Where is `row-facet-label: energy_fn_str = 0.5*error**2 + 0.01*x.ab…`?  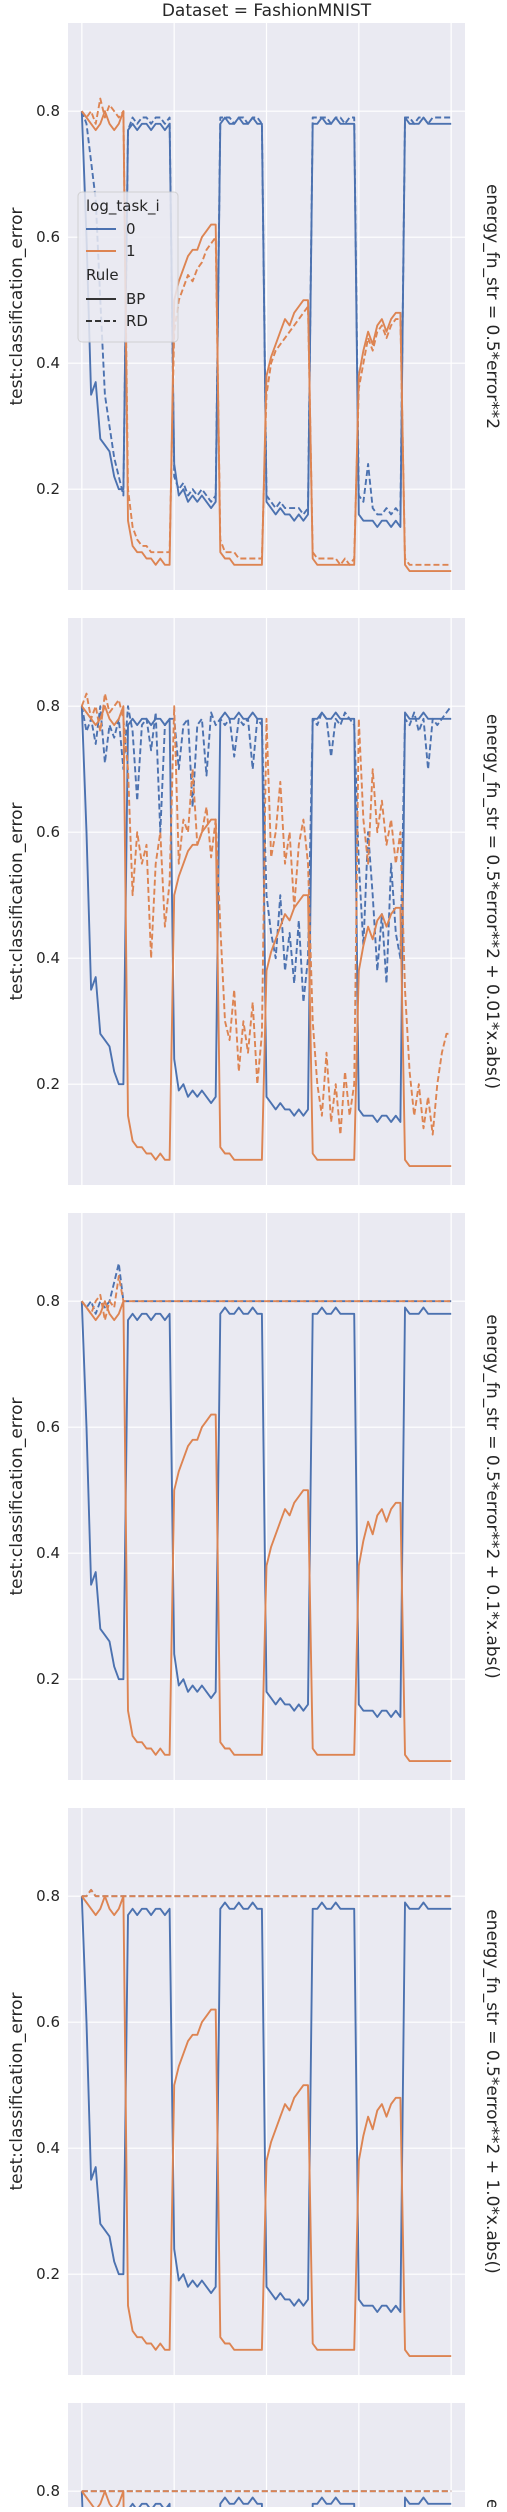 row-facet-label: energy_fn_str = 0.5*error**2 + 0.01*x.ab… is located at coordinates (492, 901).